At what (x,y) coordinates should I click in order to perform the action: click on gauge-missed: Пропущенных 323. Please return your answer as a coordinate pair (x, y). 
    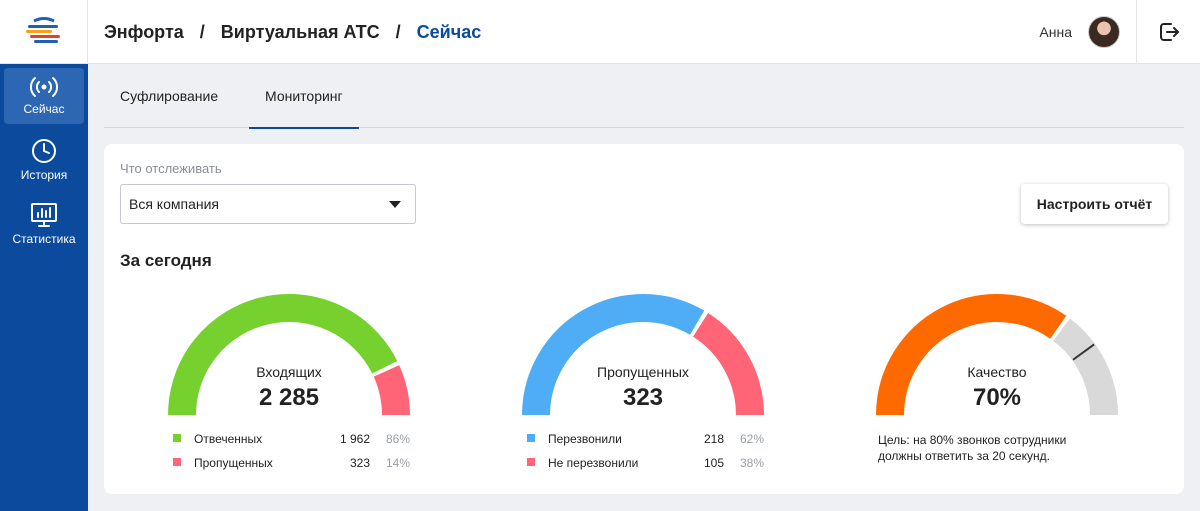
    Looking at the image, I should click on (643, 356).